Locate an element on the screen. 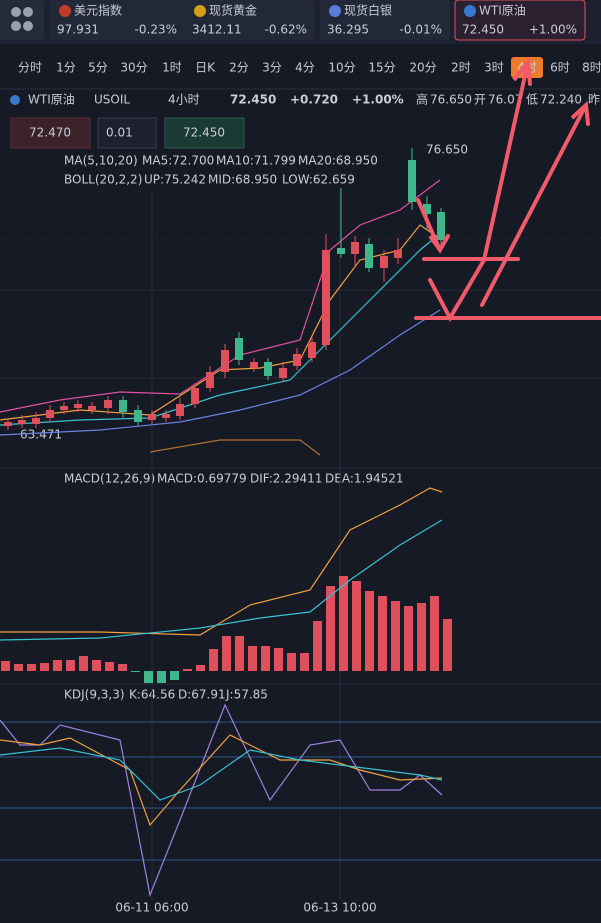  ma10: MA10:71.799 is located at coordinates (256, 161).